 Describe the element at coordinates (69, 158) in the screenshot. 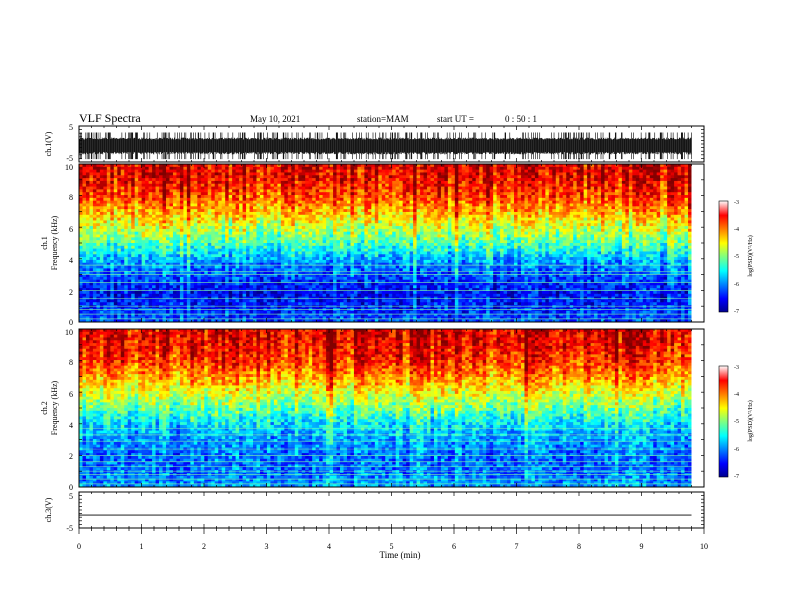

I see `ch1-ytick-bottom: -5` at that location.